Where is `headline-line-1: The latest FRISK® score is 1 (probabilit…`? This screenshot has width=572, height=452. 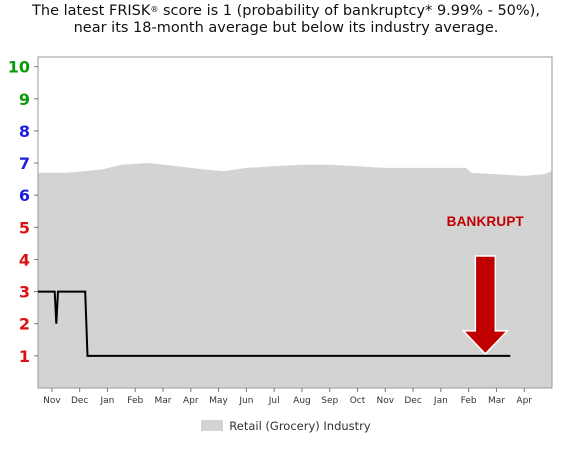
headline-line-1: The latest FRISK® score is 1 (probabilit… is located at coordinates (286, 11).